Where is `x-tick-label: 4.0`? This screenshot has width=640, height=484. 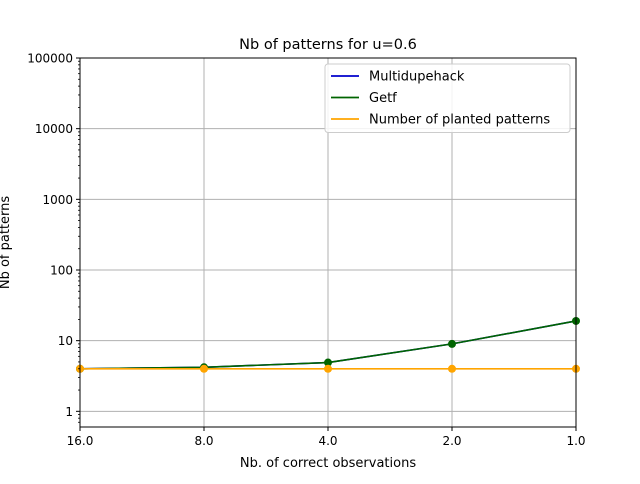 x-tick-label: 4.0 is located at coordinates (327, 441).